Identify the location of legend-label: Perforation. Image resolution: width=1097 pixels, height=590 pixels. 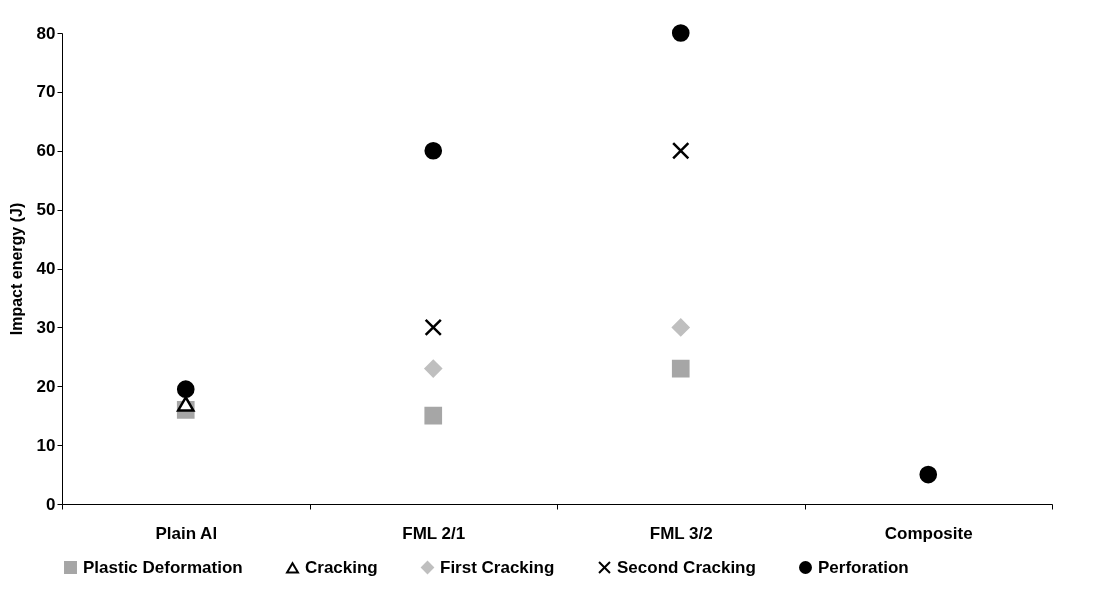
(863, 567).